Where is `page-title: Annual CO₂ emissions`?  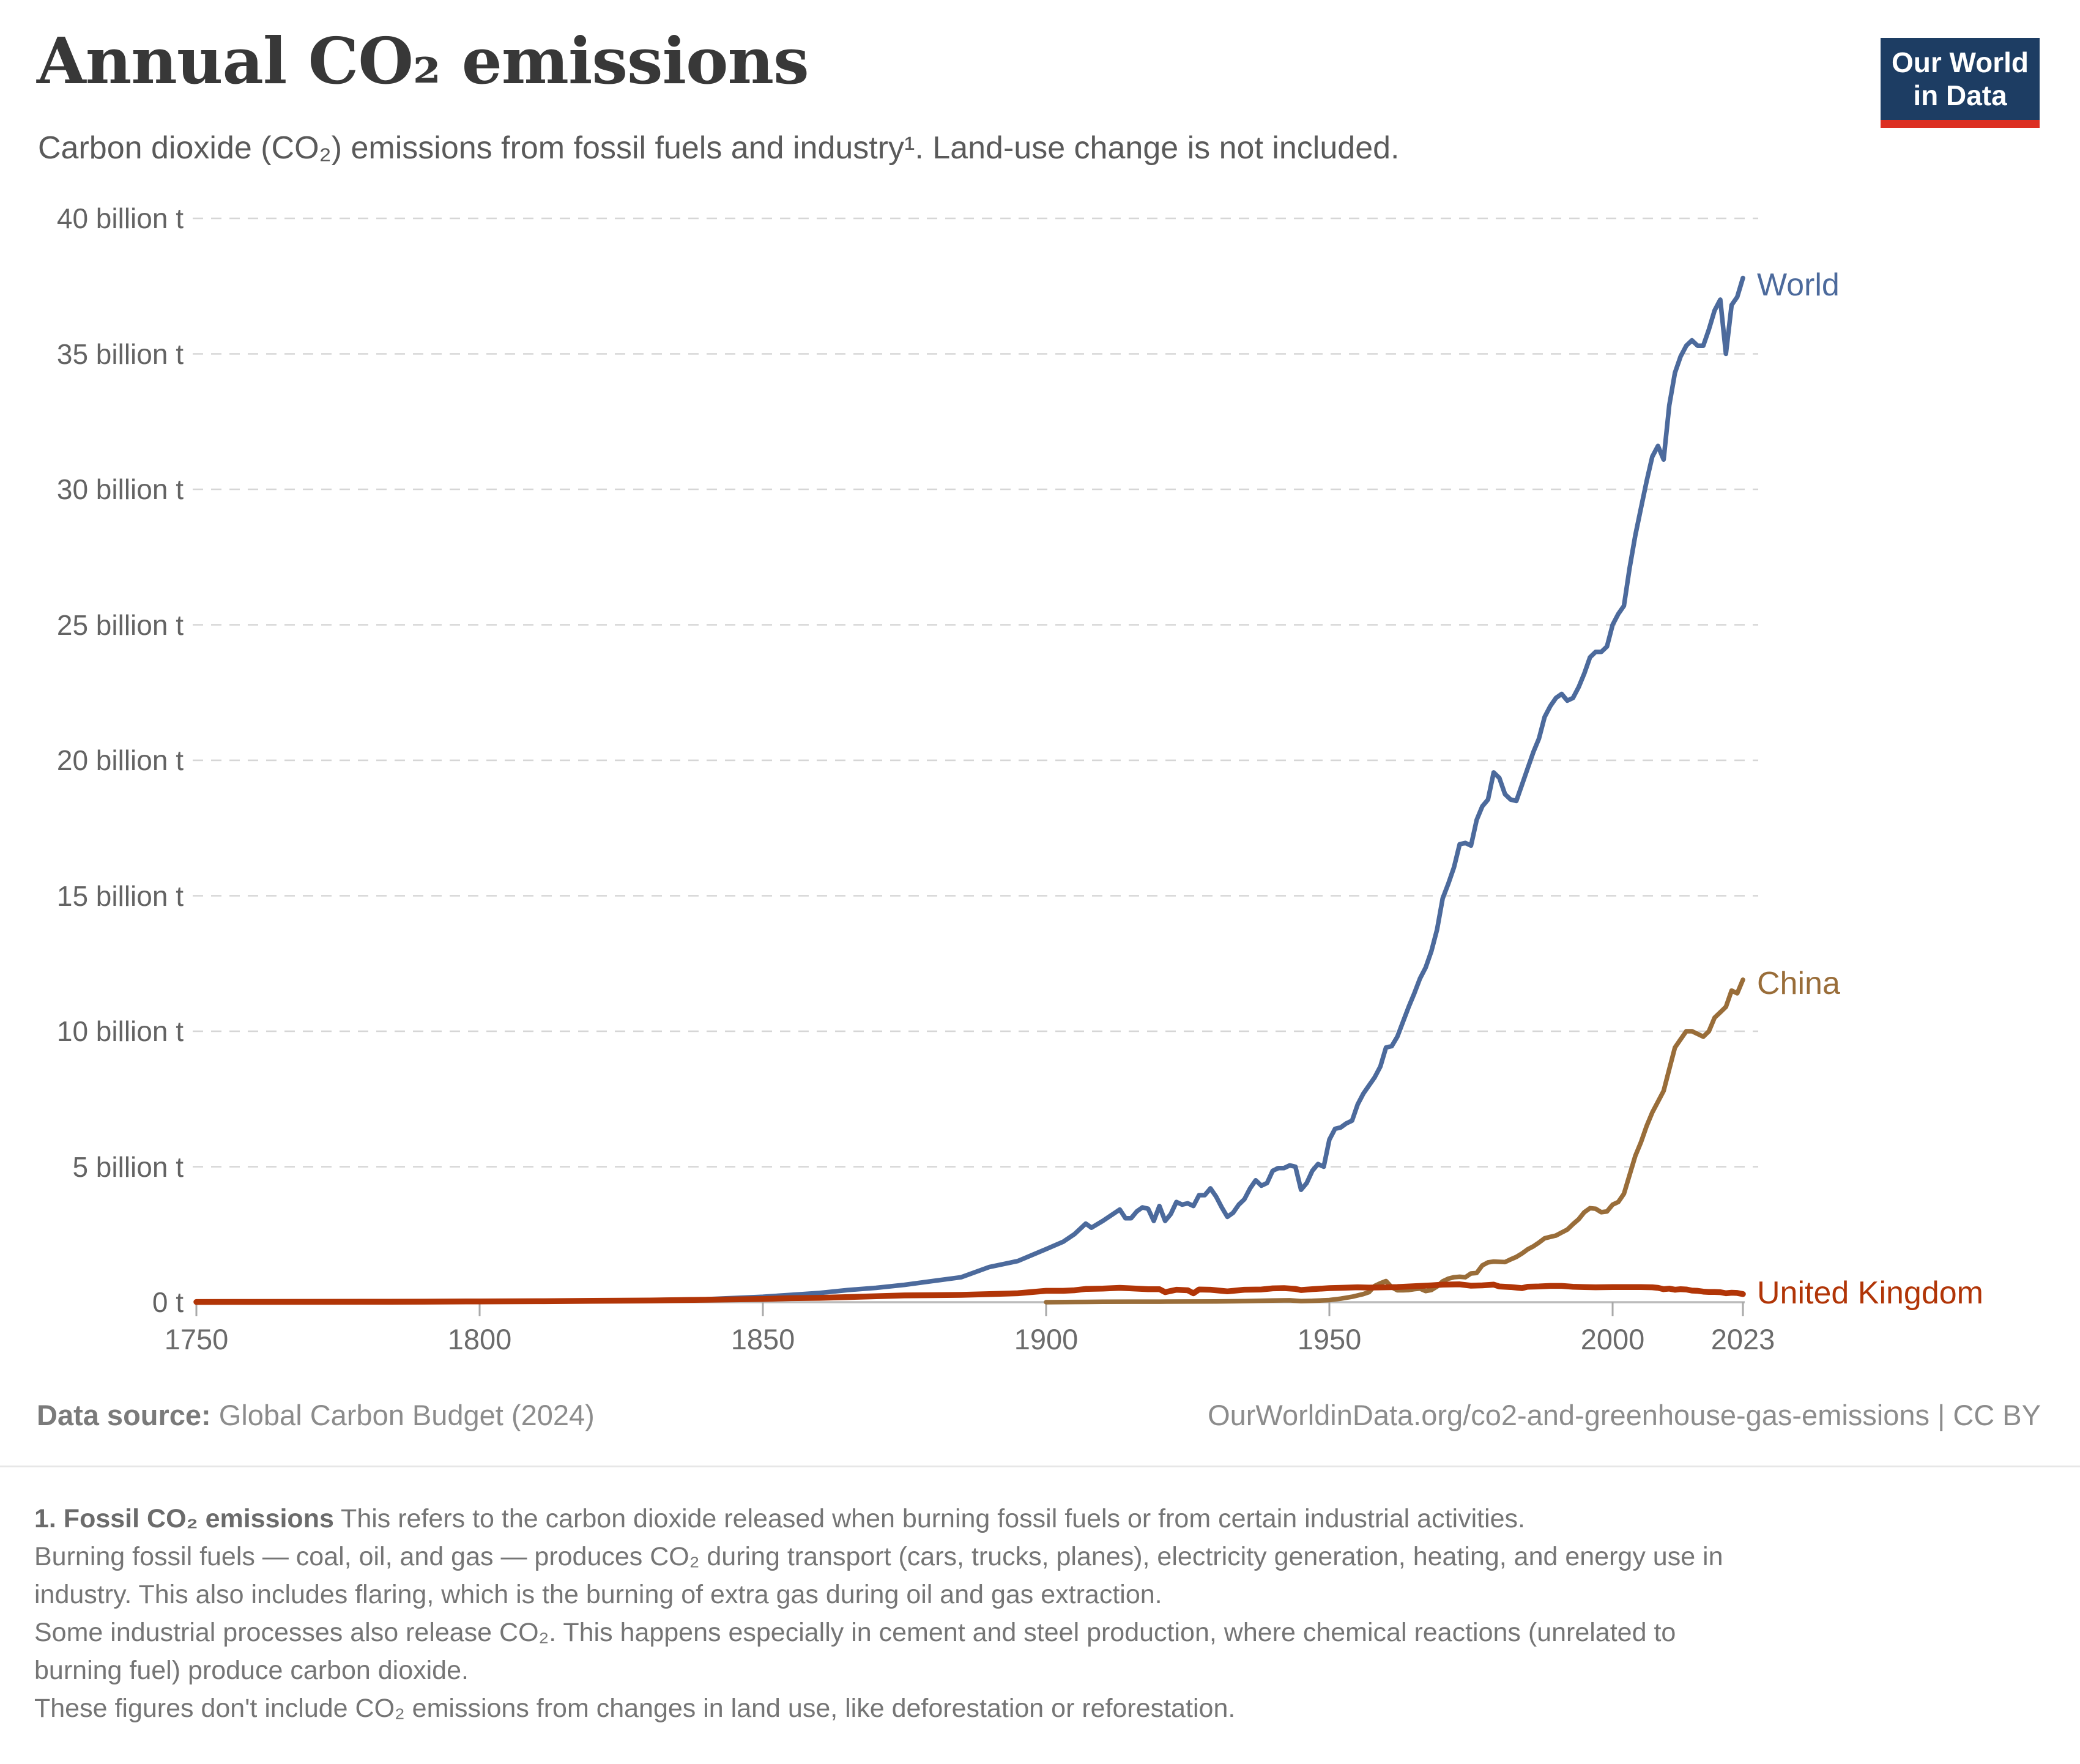 page-title: Annual CO₂ emissions is located at coordinates (423, 60).